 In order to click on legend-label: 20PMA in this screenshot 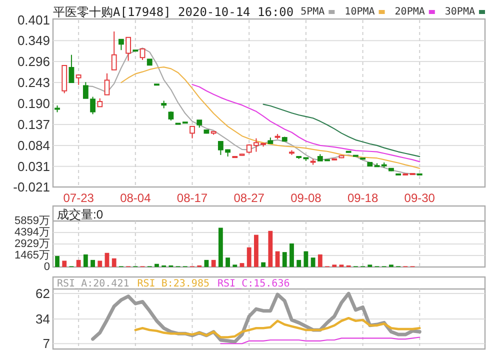, I will do `click(409, 12)`.